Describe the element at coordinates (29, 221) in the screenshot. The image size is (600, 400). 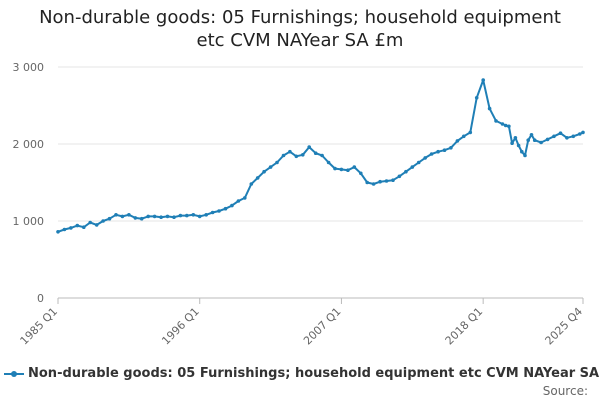
I see `y-tick-label: 1 000` at that location.